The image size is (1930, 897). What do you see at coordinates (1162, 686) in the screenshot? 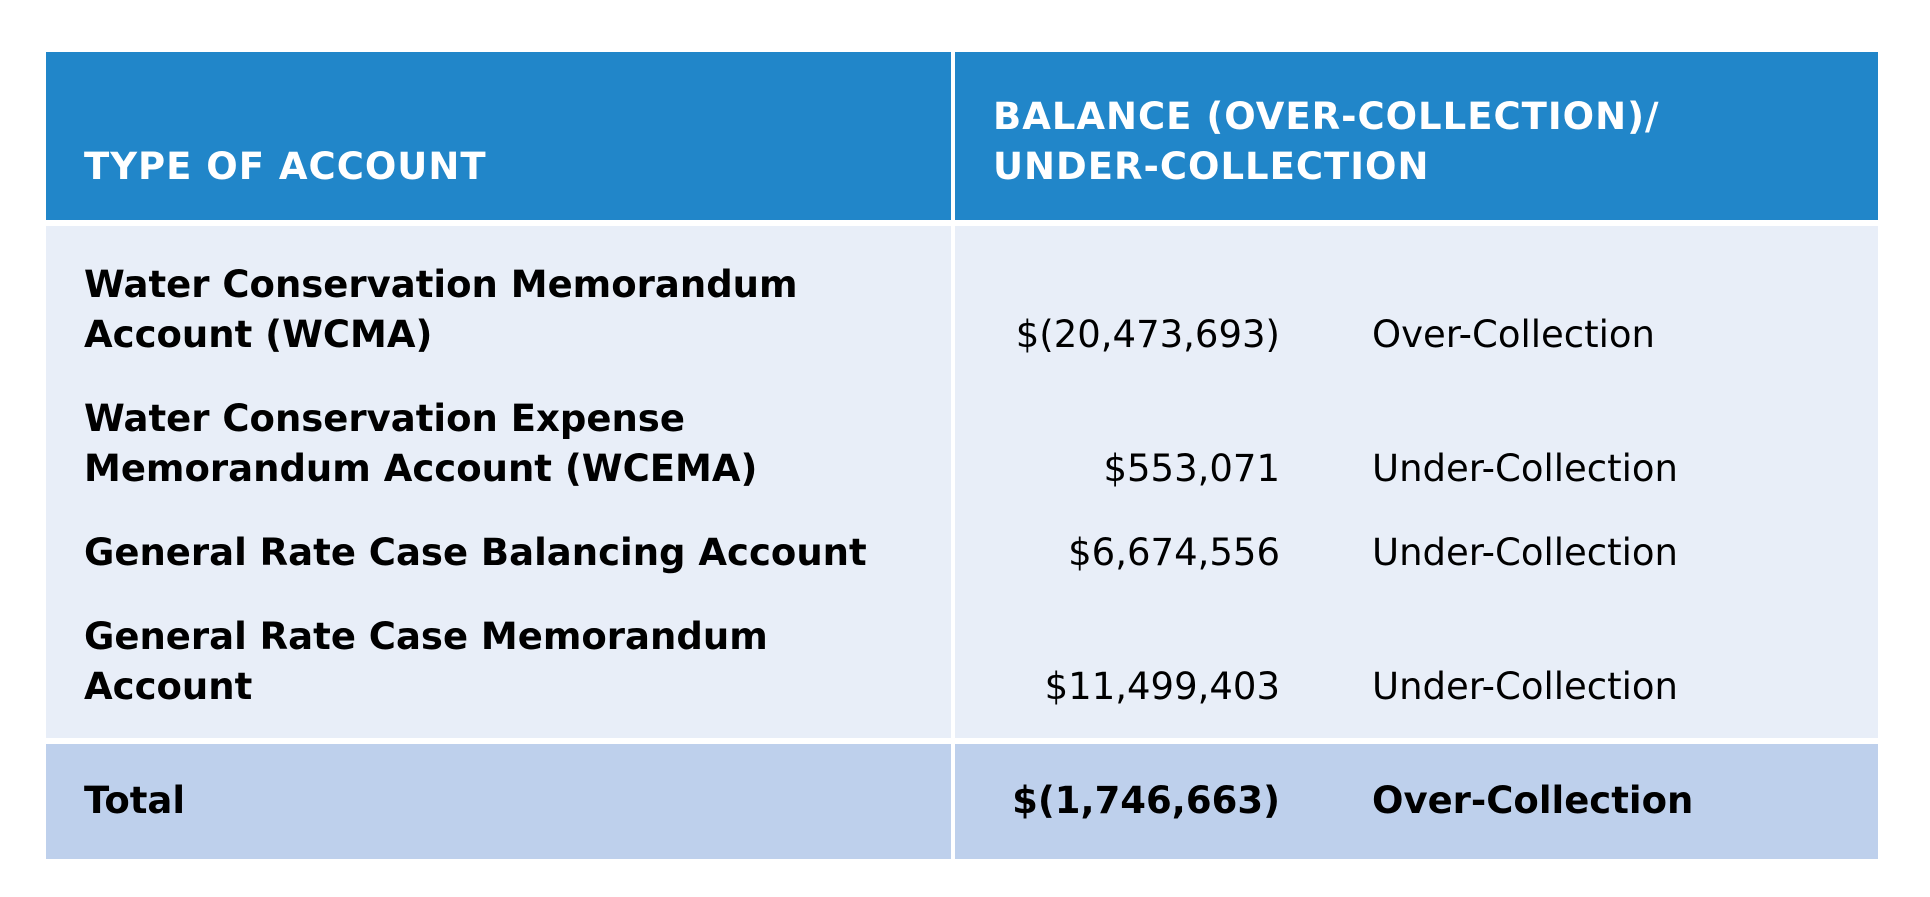
I see `row-4-amount: $11,499,403` at bounding box center [1162, 686].